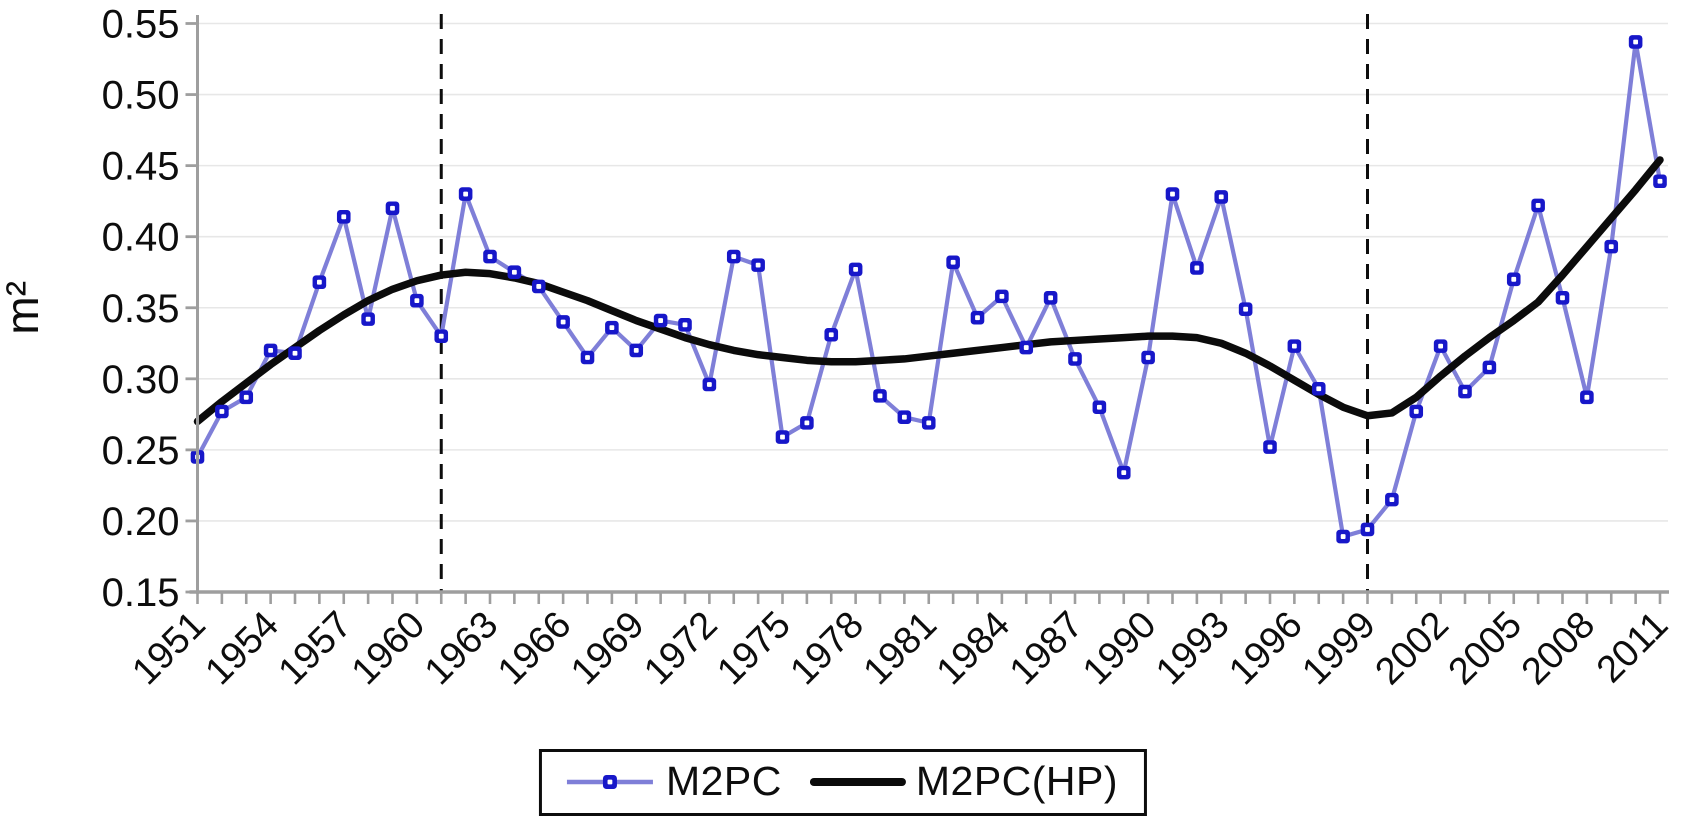 The image size is (1686, 830). Describe the element at coordinates (1119, 648) in the screenshot. I see `svg-text: 1990` at that location.